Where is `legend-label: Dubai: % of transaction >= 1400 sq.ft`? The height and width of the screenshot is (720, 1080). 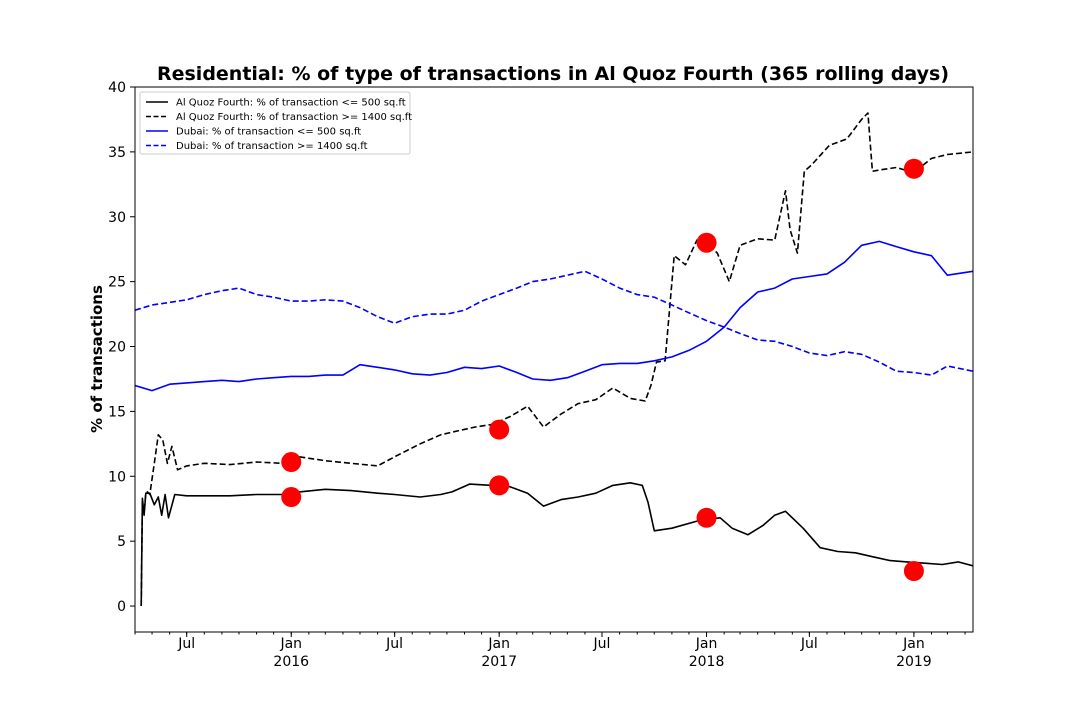 legend-label: Dubai: % of transaction >= 1400 sq.ft is located at coordinates (272, 146).